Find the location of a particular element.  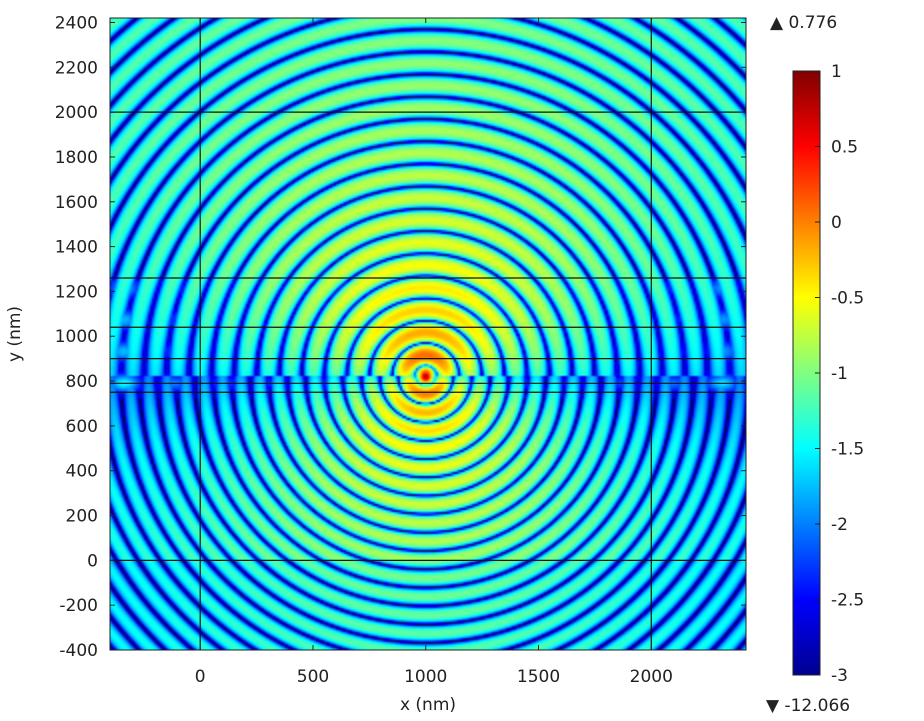

x-tick-label: 2000 is located at coordinates (651, 677).